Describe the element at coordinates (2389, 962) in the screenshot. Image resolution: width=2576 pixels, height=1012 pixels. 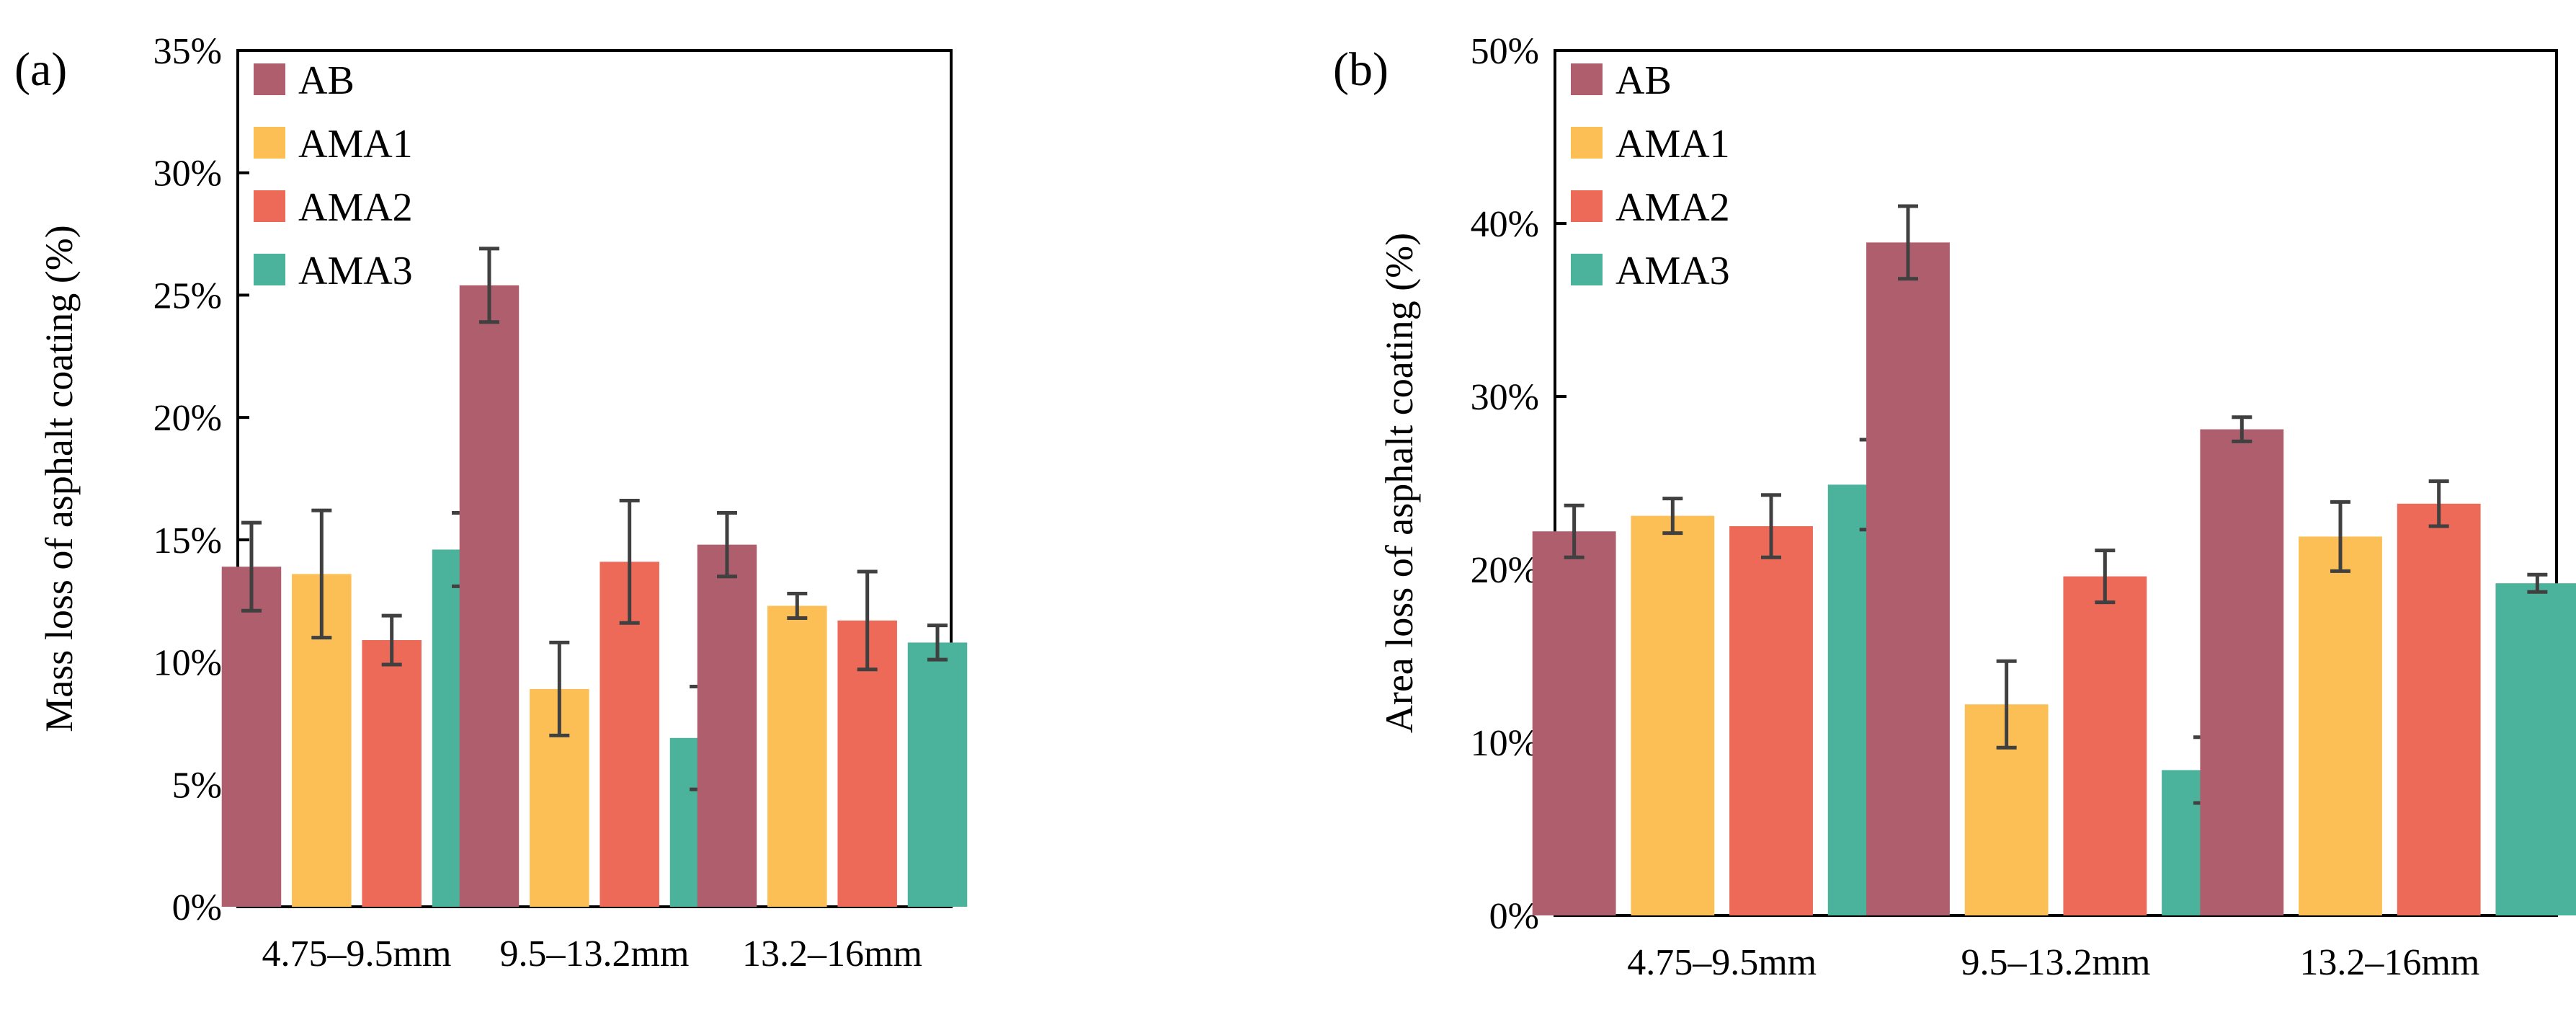
I see `b-x-tick-label: 13.2–16mm` at that location.